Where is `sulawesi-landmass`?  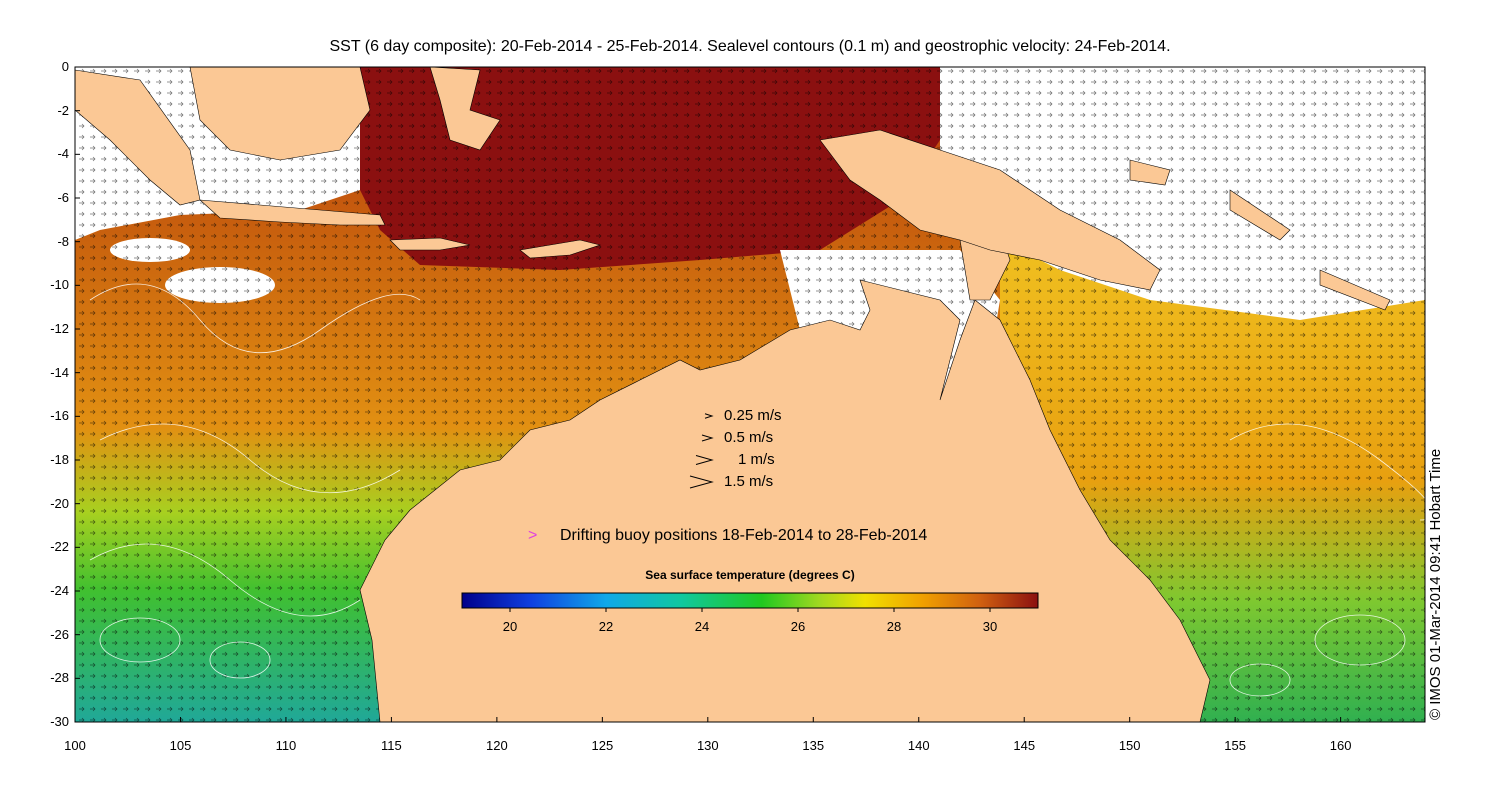
sulawesi-landmass is located at coordinates (465, 109).